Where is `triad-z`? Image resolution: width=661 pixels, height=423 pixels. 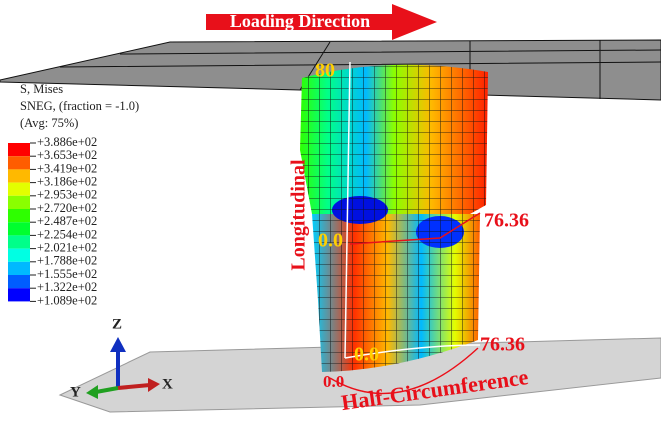 triad-z is located at coordinates (118, 344).